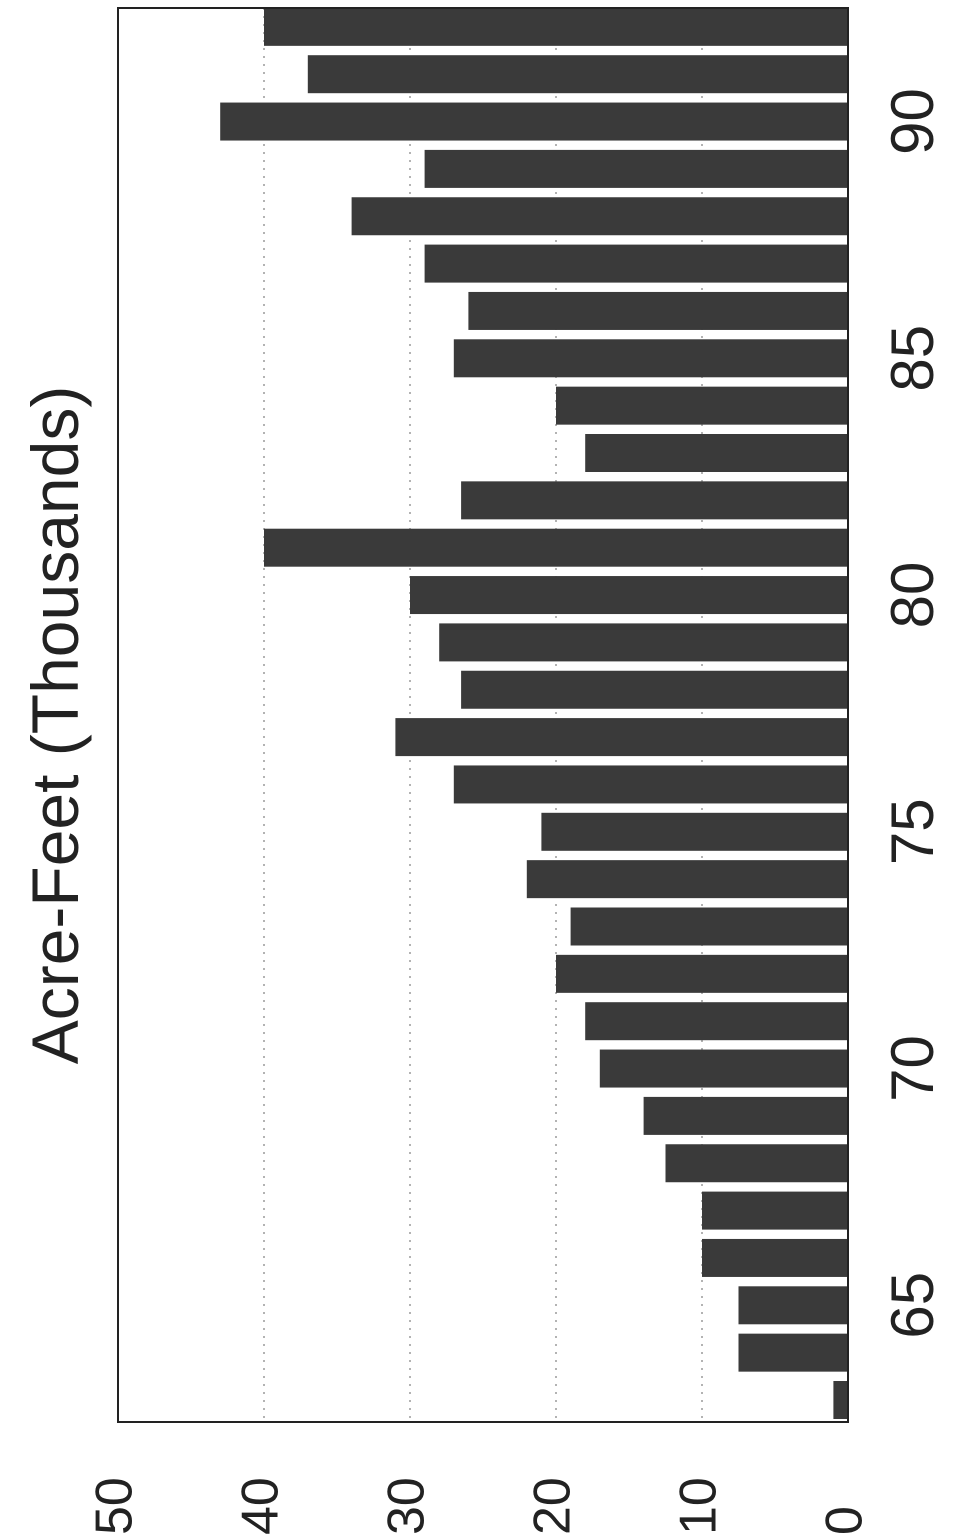 The height and width of the screenshot is (1537, 953). What do you see at coordinates (407, 1506) in the screenshot?
I see `value-tick-label: 30` at bounding box center [407, 1506].